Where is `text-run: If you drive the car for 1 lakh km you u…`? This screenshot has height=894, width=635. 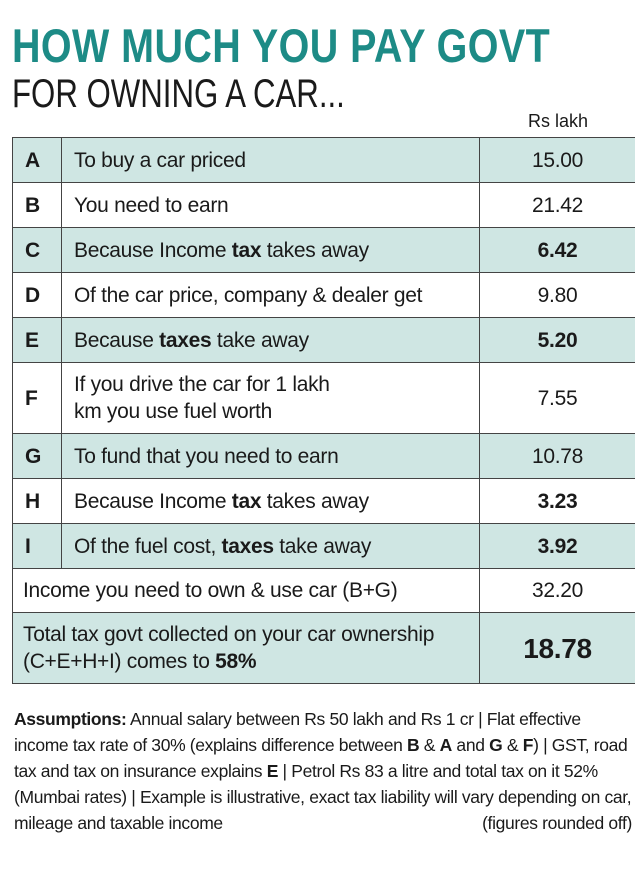
text-run: If you drive the car for 1 lakh km you u… is located at coordinates (202, 398).